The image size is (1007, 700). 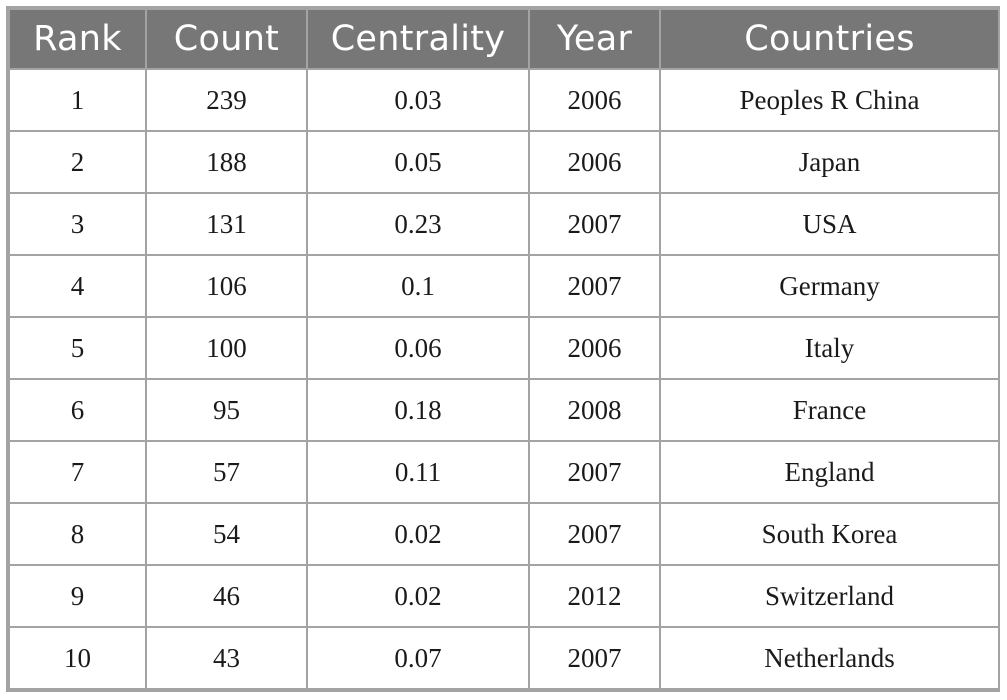 I want to click on cell-rank: 2, so click(x=77, y=162).